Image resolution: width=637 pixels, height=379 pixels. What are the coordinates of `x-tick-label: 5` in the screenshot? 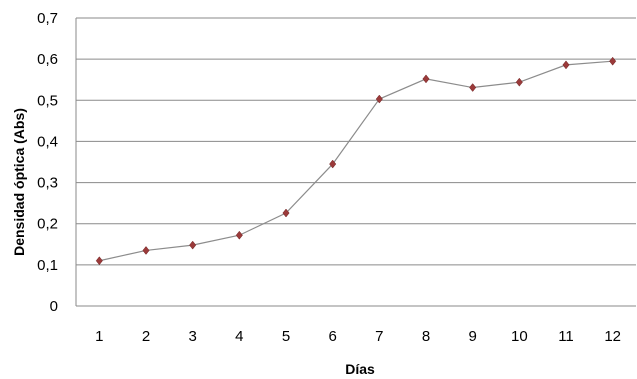 It's located at (286, 336).